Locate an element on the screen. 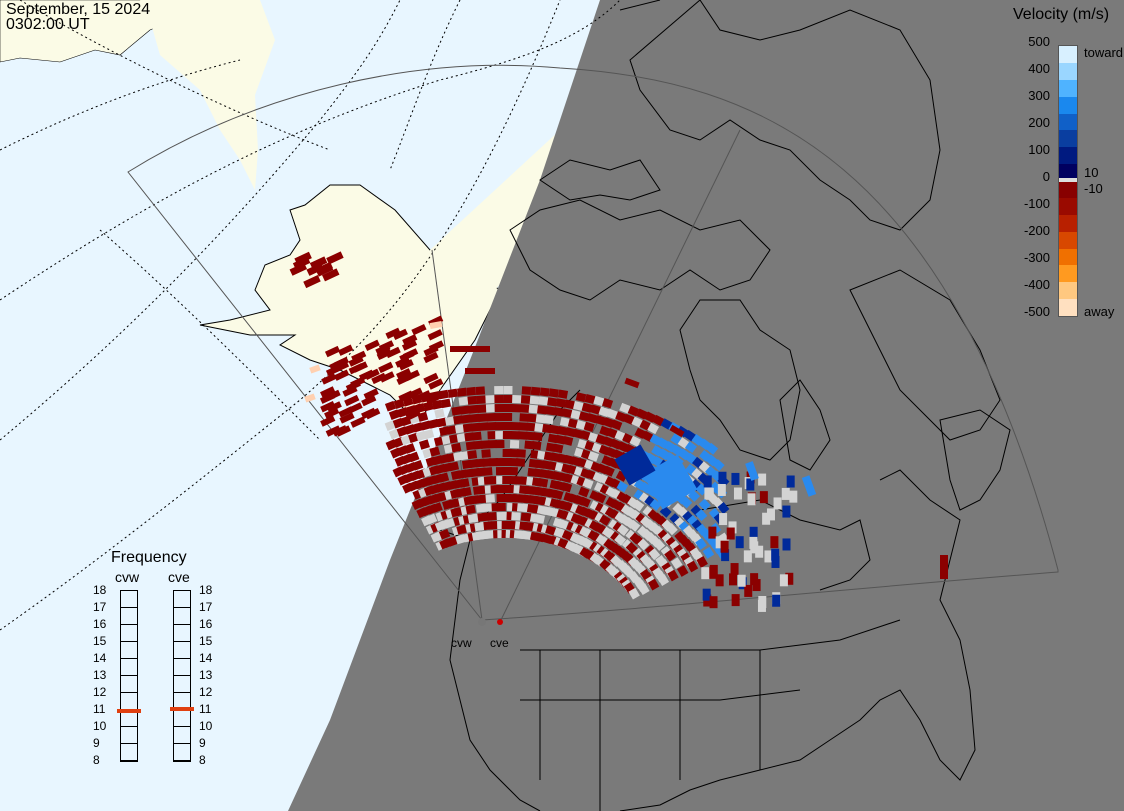 This screenshot has height=811, width=1124. colorbar-tick-label: 500 is located at coordinates (1039, 41).